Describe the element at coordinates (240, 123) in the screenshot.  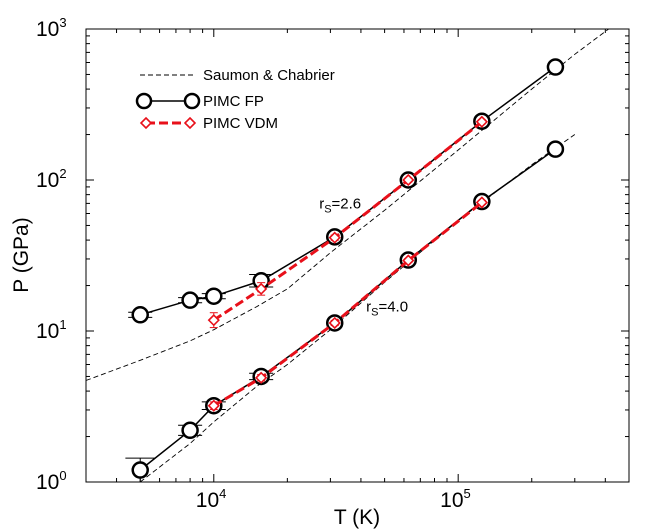
I see `legend-label-vdm: PIMC VDM` at that location.